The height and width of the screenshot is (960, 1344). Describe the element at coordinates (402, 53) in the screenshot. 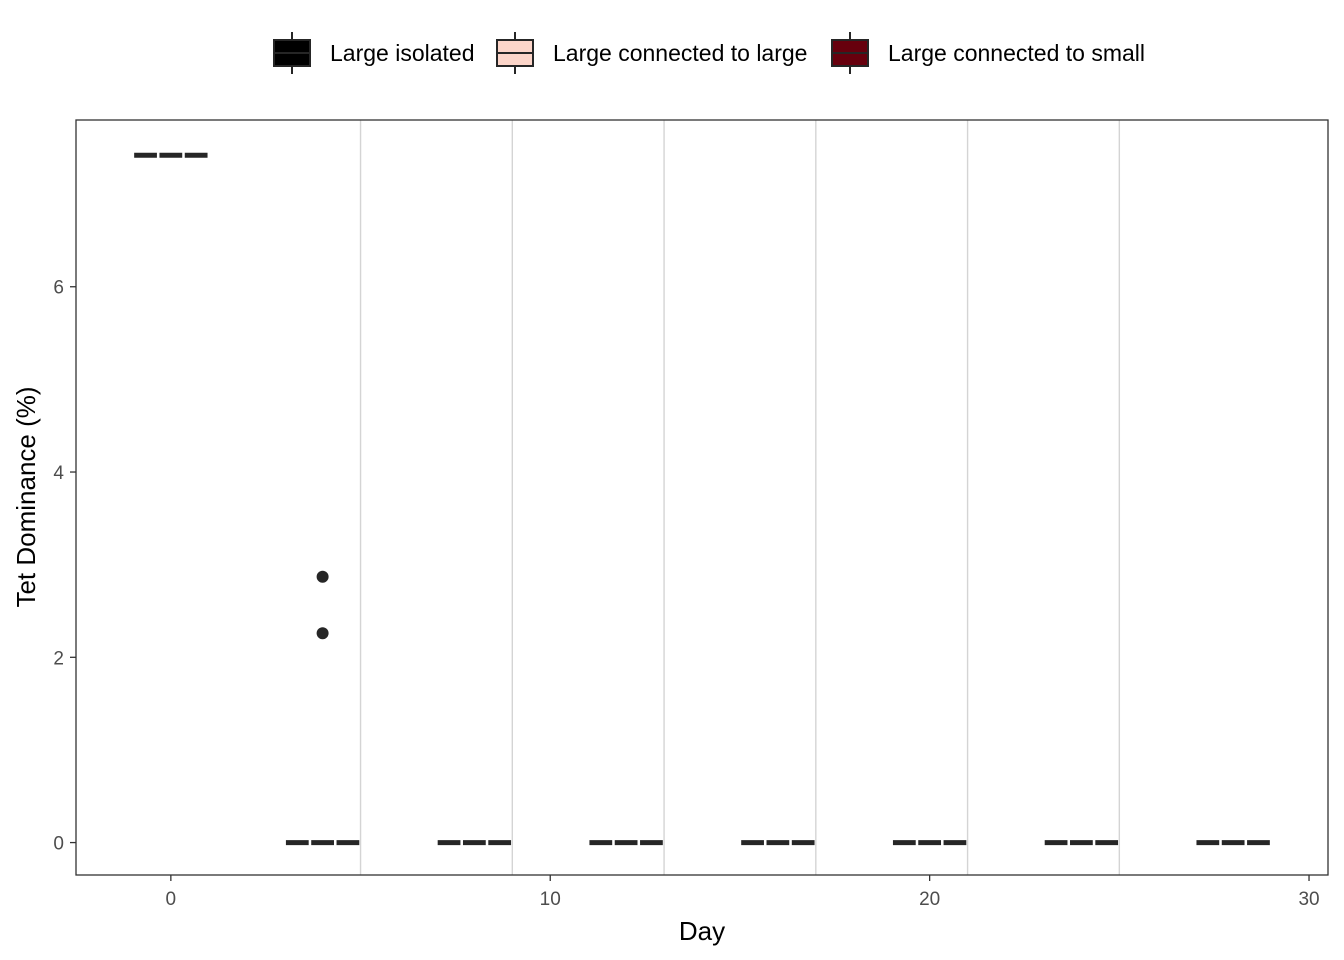

I see `legend-label: Large isolated` at that location.